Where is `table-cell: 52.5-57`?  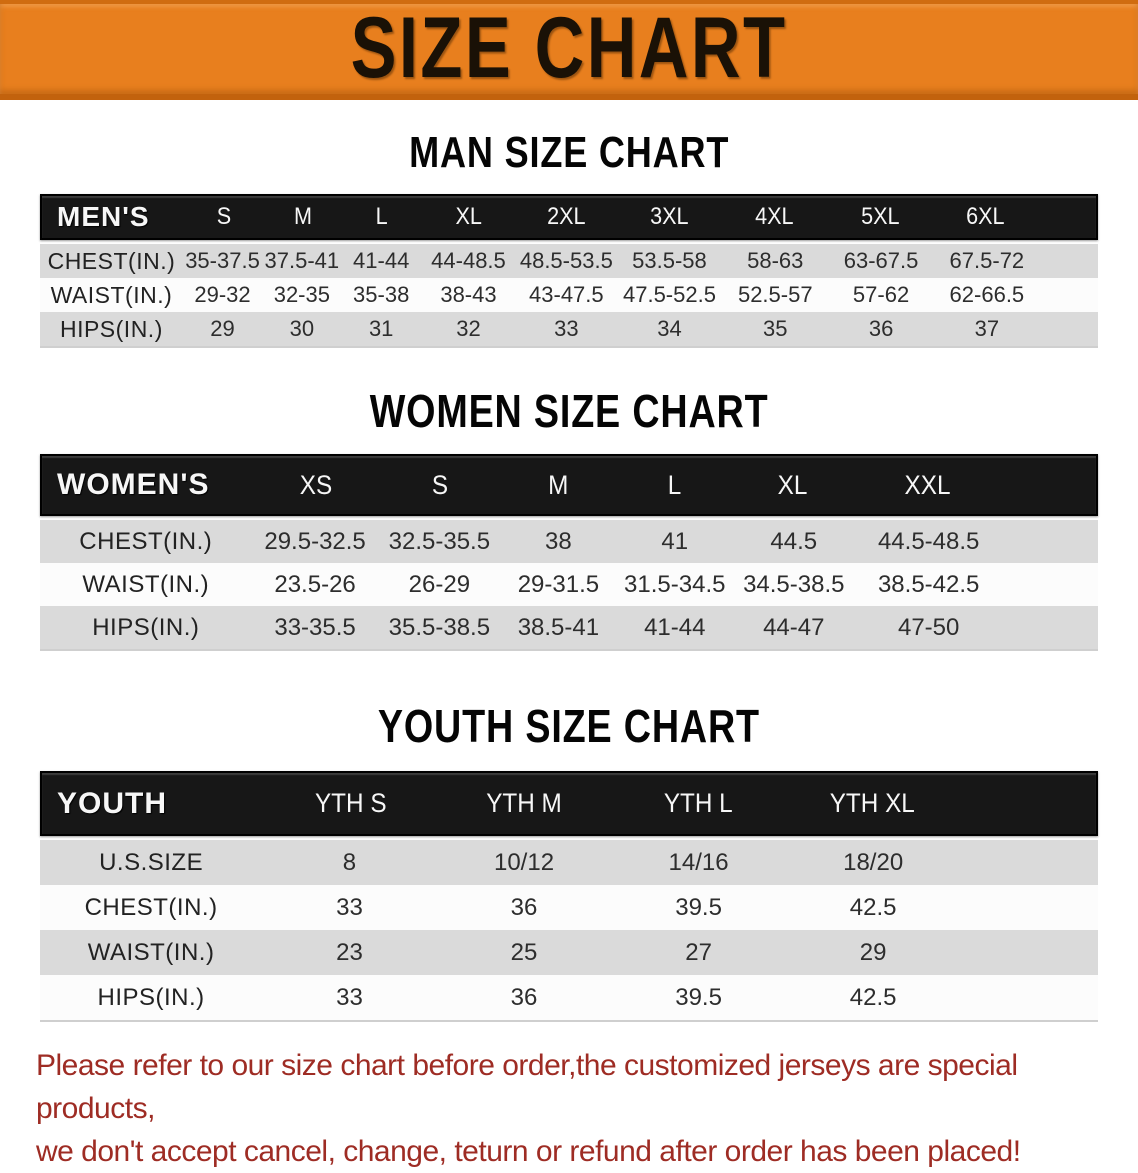
table-cell: 52.5-57 is located at coordinates (775, 294).